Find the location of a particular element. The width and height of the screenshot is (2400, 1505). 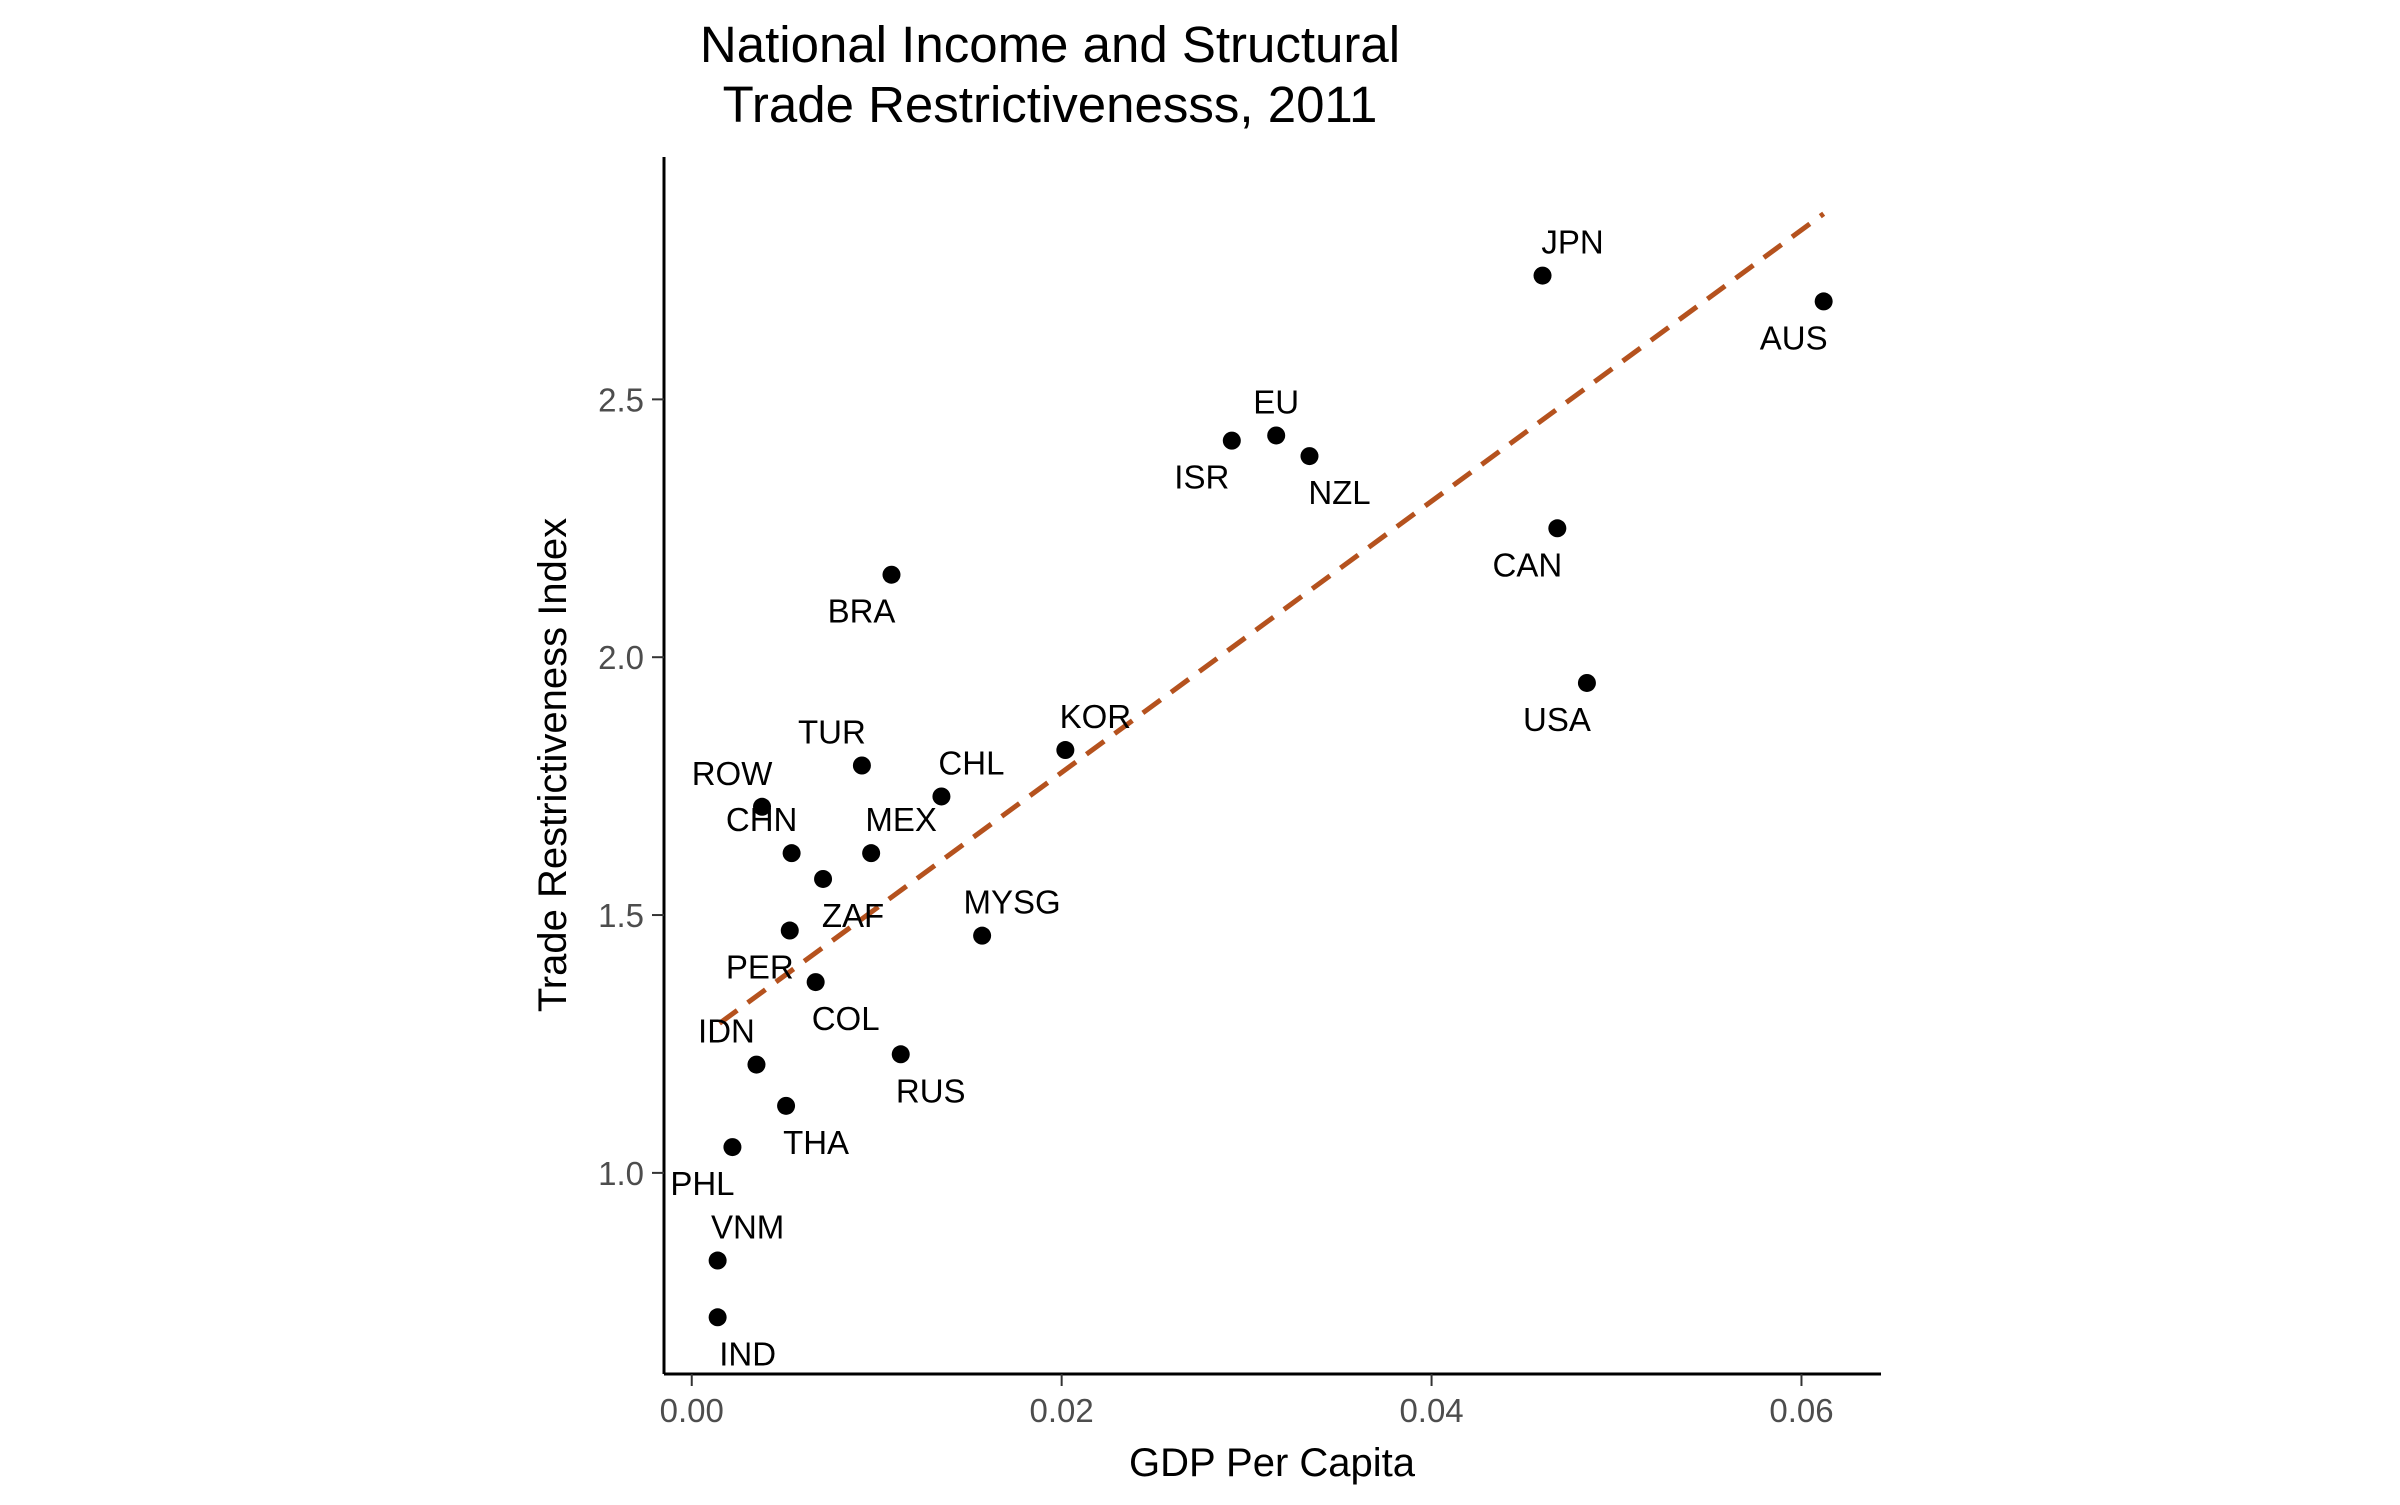

data-point-idn is located at coordinates (756, 1064).